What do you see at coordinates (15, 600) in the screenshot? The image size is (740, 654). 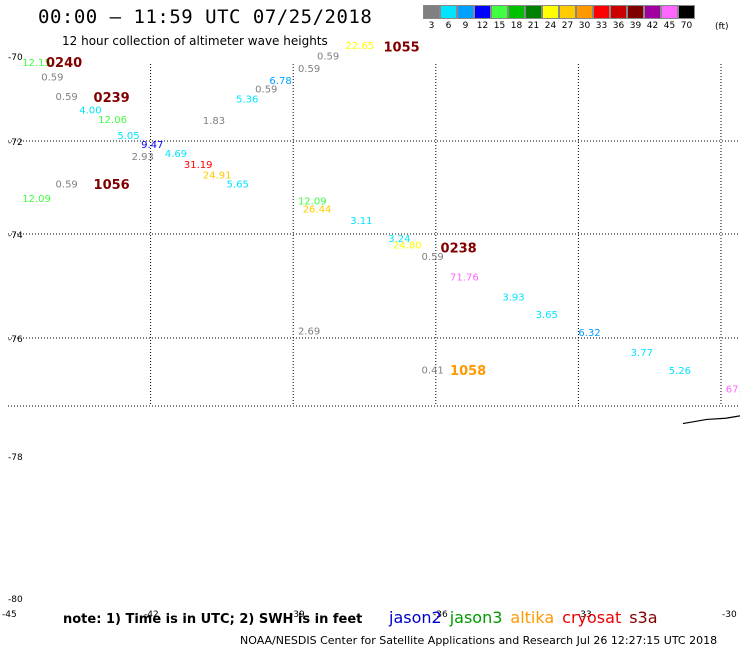 I see `lat-tick-label: -80` at bounding box center [15, 600].